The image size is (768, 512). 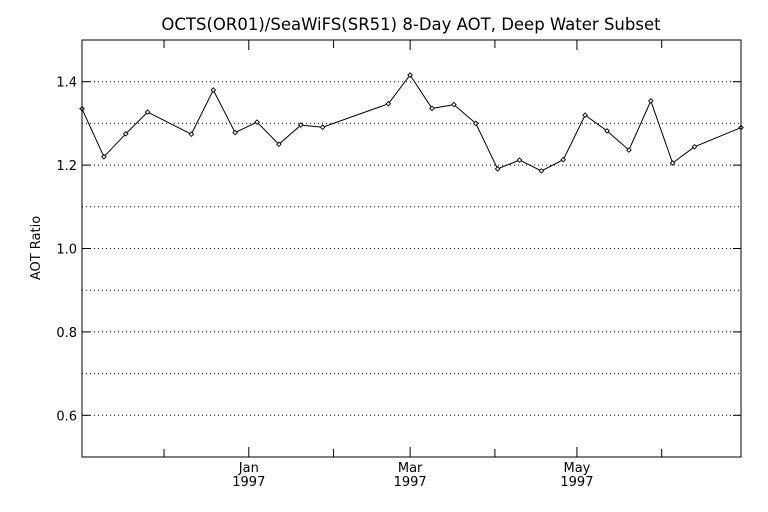 I want to click on y-tick-label: 1.4, so click(x=66, y=83).